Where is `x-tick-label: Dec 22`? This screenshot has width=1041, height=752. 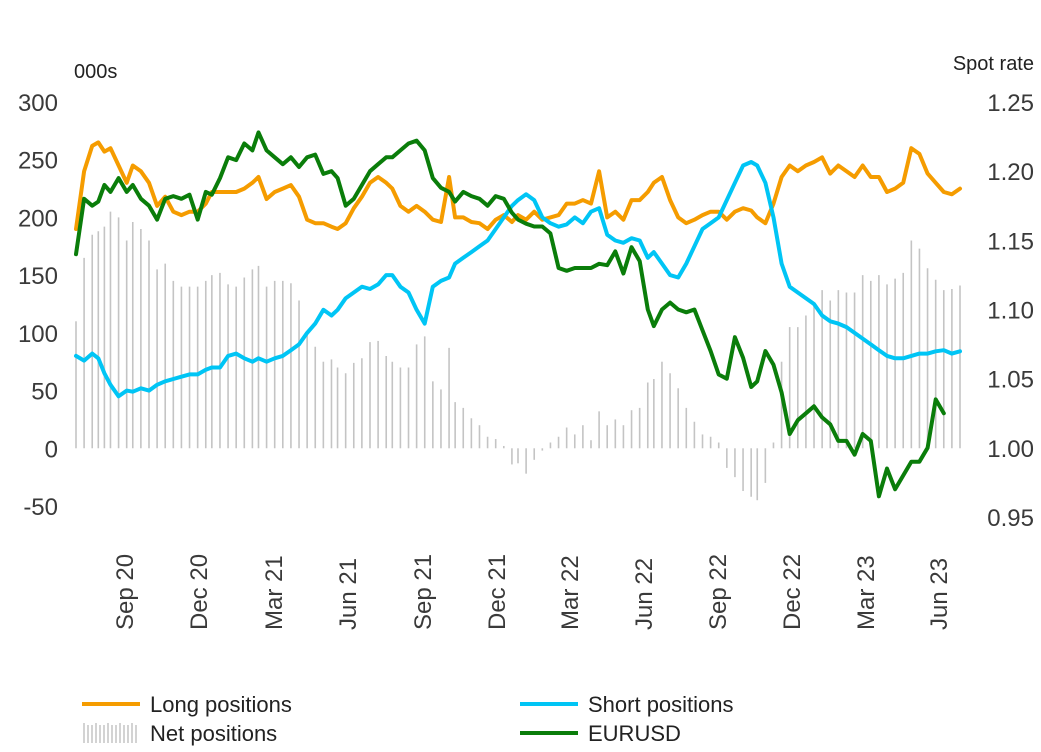 x-tick-label: Dec 22 is located at coordinates (792, 592).